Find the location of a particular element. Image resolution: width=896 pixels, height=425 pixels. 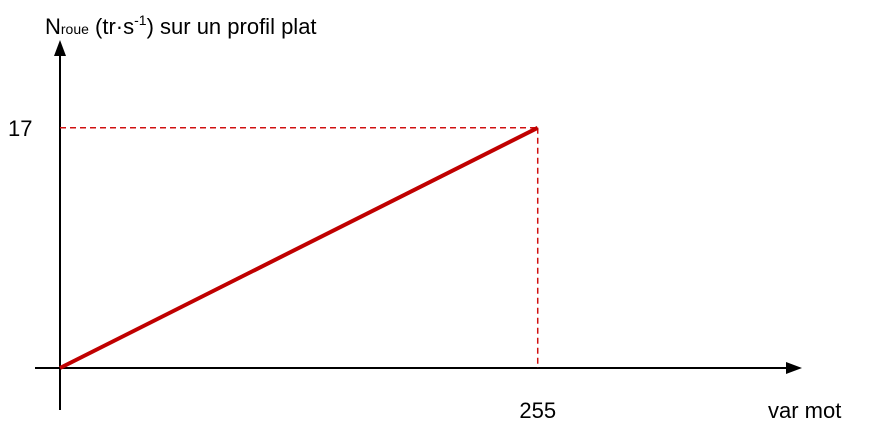

x-axis-label: var mot is located at coordinates (804, 410).